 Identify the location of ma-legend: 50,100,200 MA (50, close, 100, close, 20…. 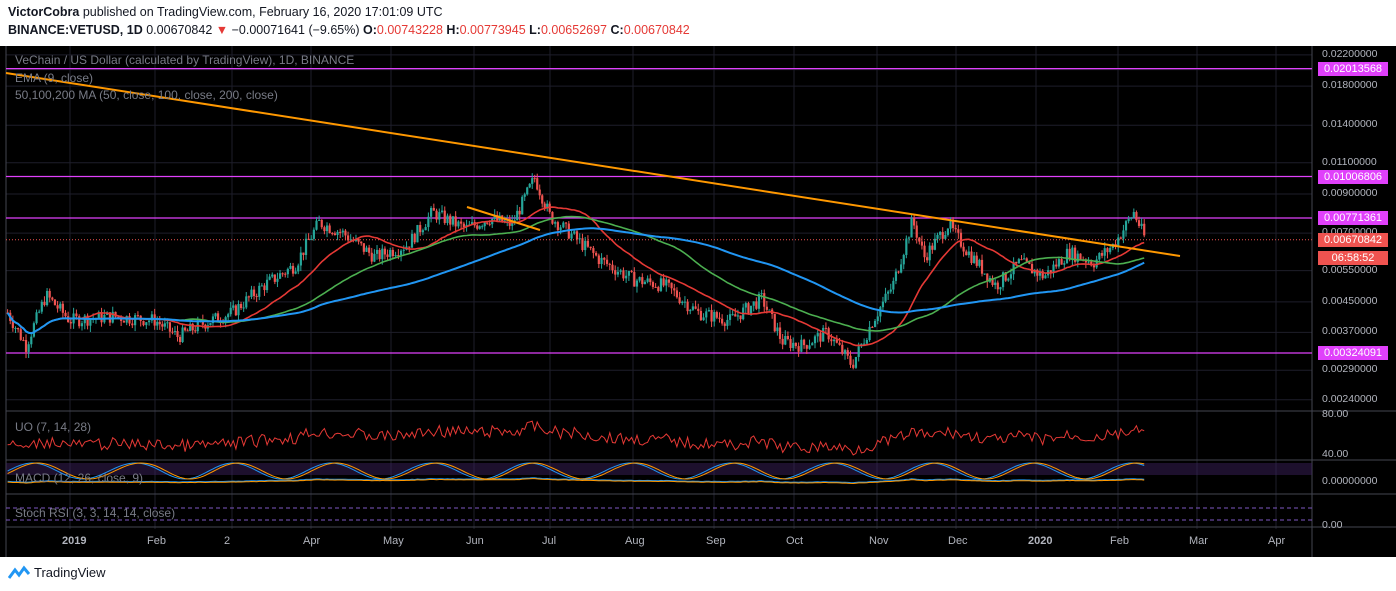
(146, 95).